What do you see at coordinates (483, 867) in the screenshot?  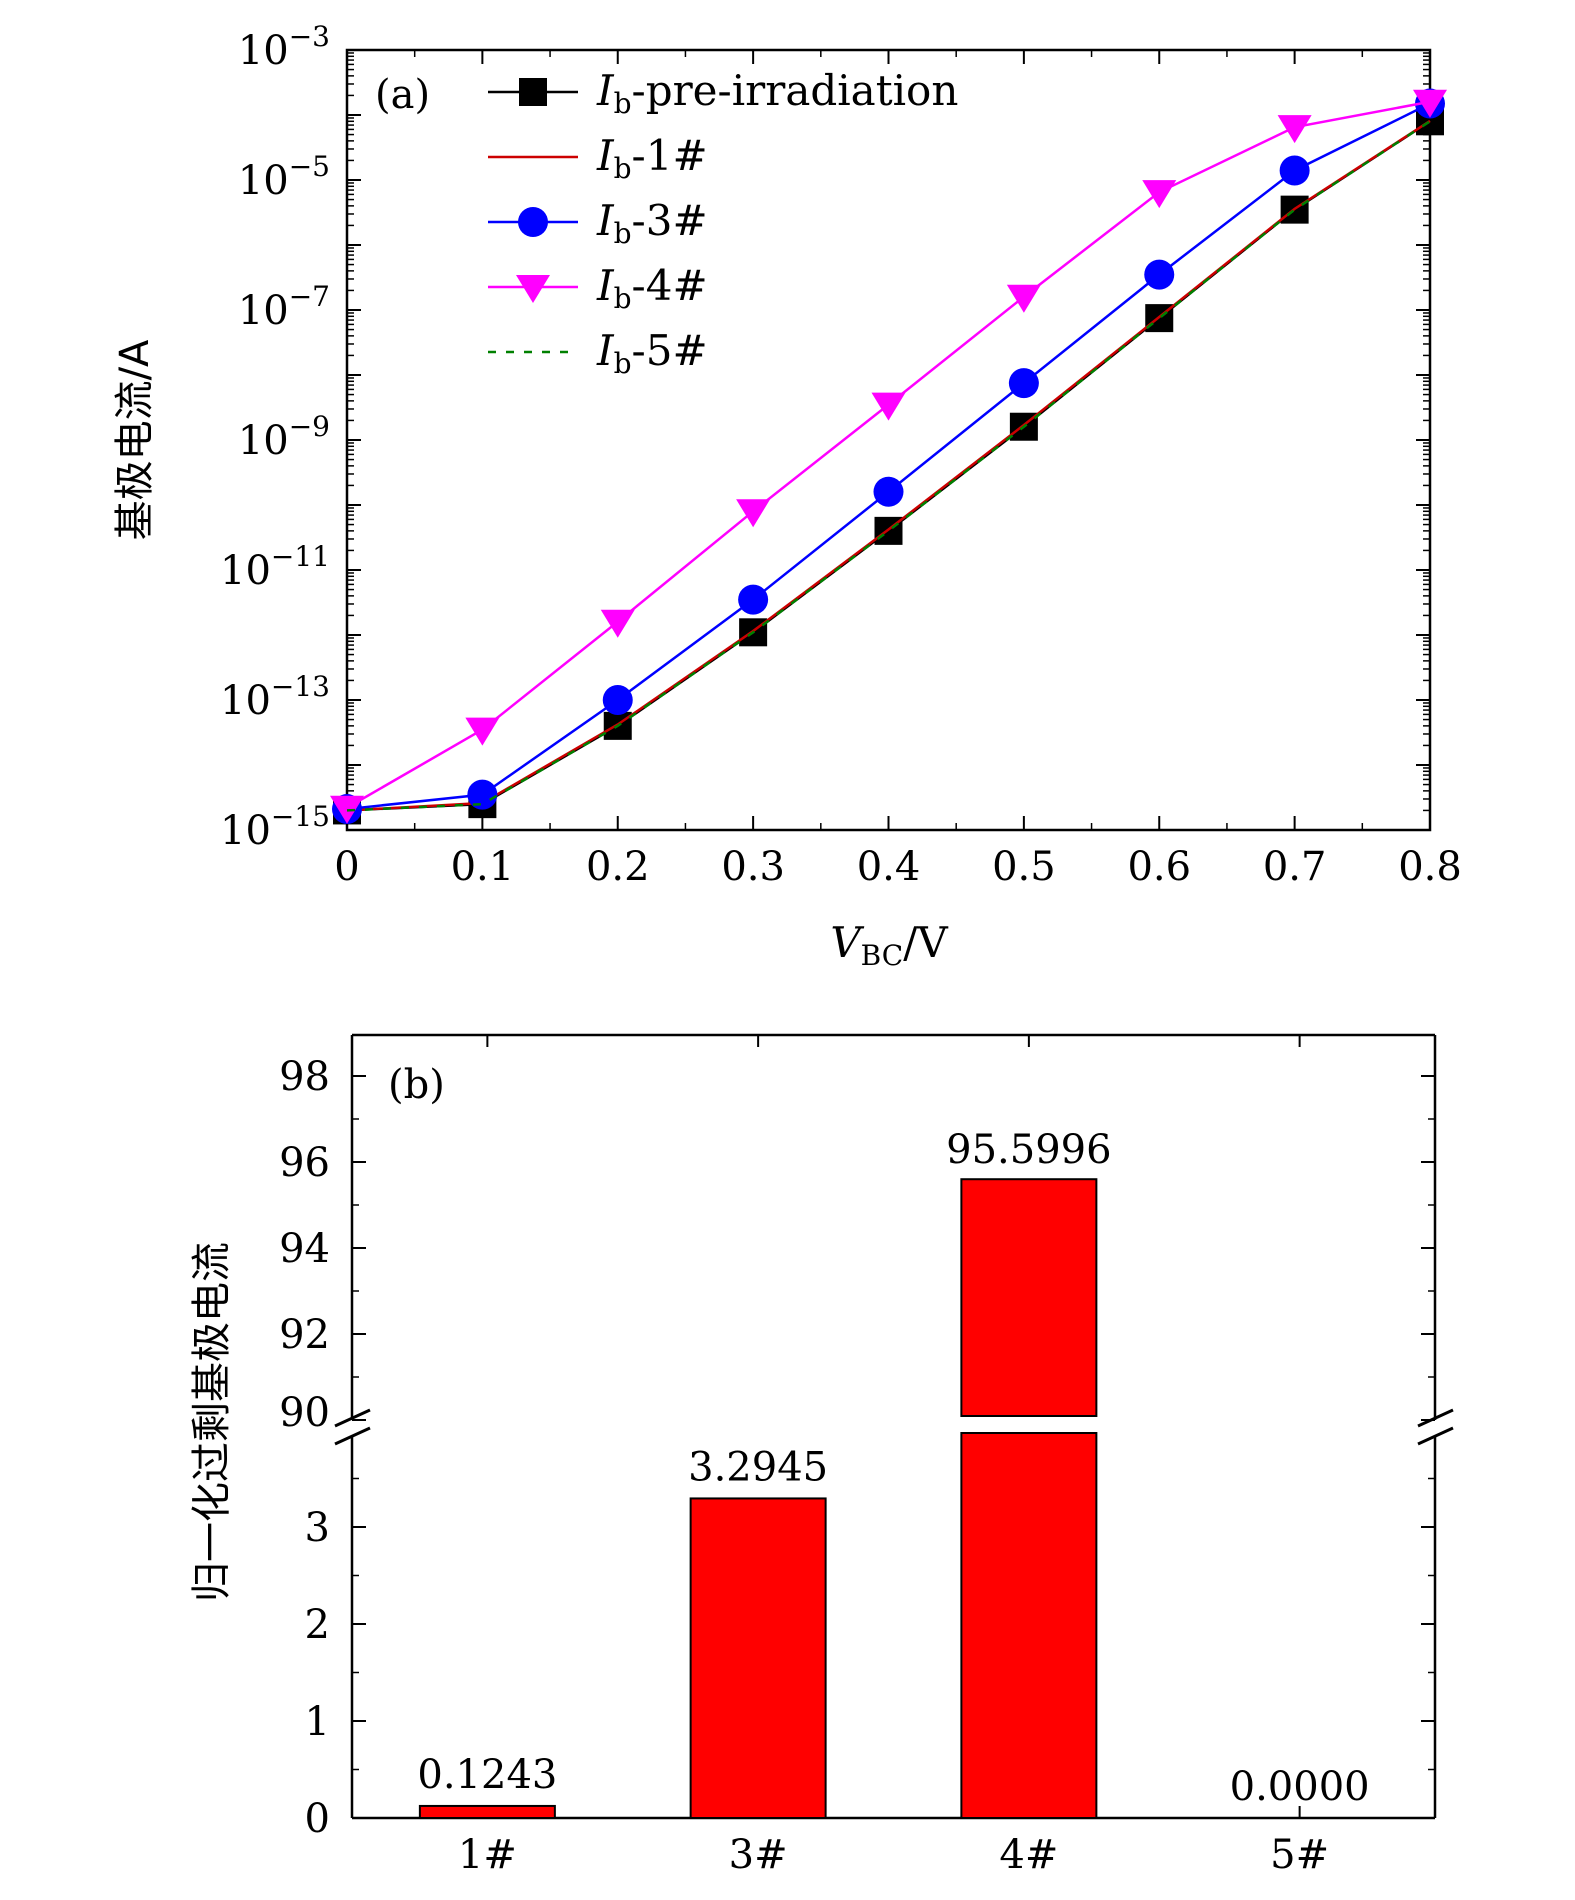 I see `x-tick-label: 0.1` at bounding box center [483, 867].